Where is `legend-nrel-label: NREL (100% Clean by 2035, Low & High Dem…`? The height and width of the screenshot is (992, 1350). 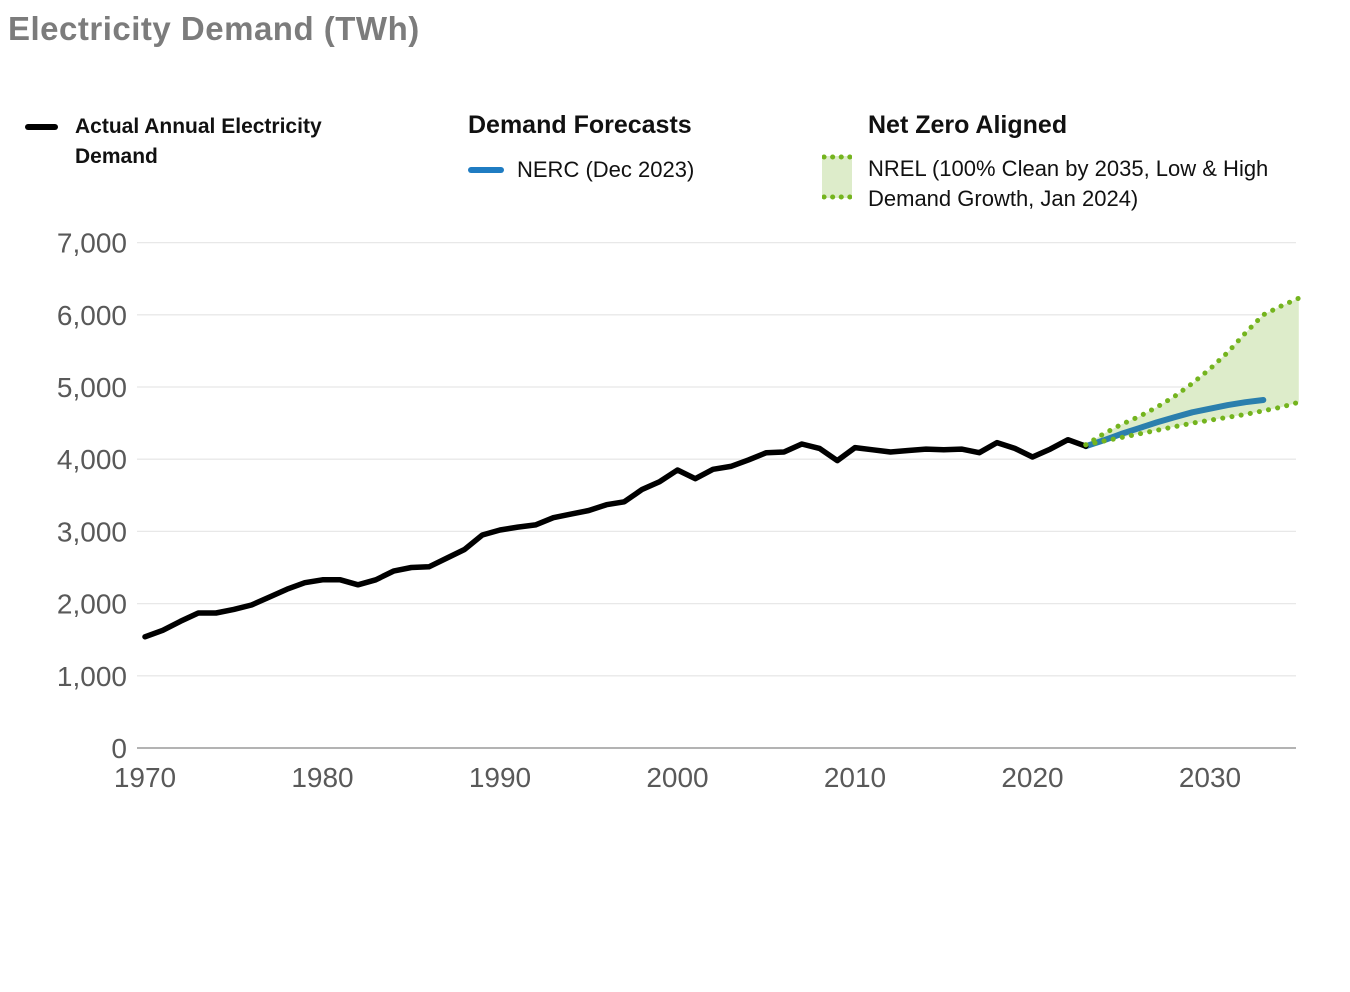
legend-nrel-label: NREL (100% Clean by 2035, Low & High Dem… is located at coordinates (1068, 183).